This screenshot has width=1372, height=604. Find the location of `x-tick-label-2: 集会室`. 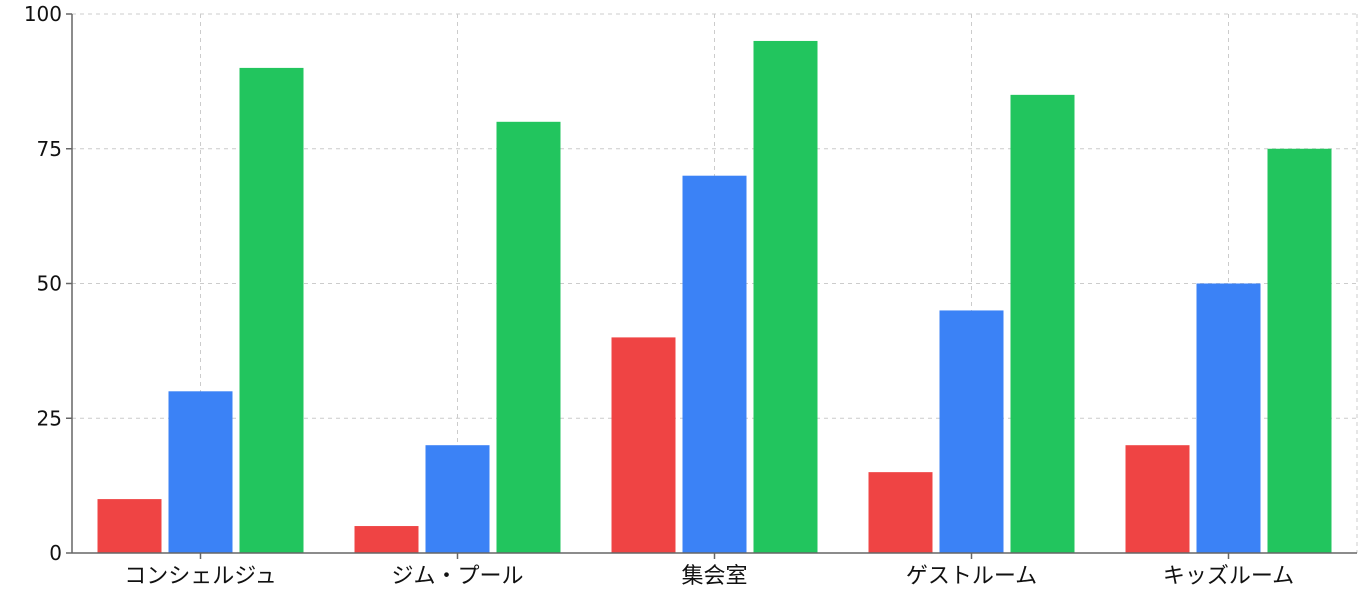

x-tick-label-2: 集会室 is located at coordinates (714, 576).